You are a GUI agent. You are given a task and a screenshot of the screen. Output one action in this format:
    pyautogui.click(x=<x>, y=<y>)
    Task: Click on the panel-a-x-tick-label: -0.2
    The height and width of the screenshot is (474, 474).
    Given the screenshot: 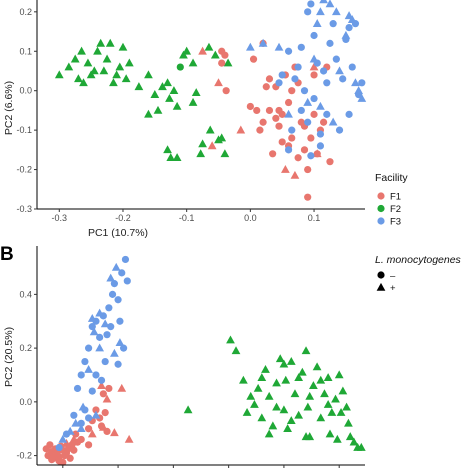 What is the action you would take?
    pyautogui.click(x=123, y=218)
    